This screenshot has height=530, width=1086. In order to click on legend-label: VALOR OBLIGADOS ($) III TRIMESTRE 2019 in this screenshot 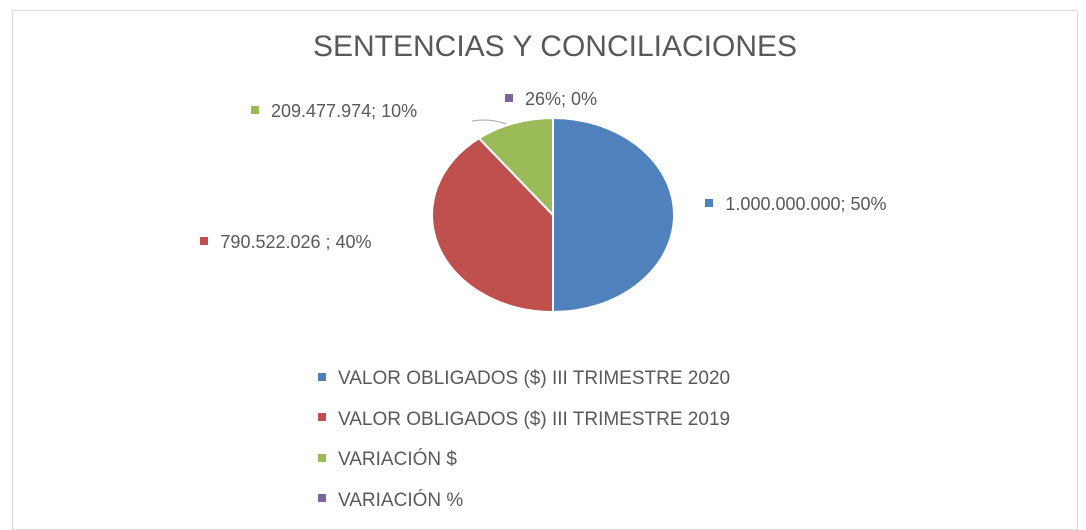, I will do `click(534, 419)`.